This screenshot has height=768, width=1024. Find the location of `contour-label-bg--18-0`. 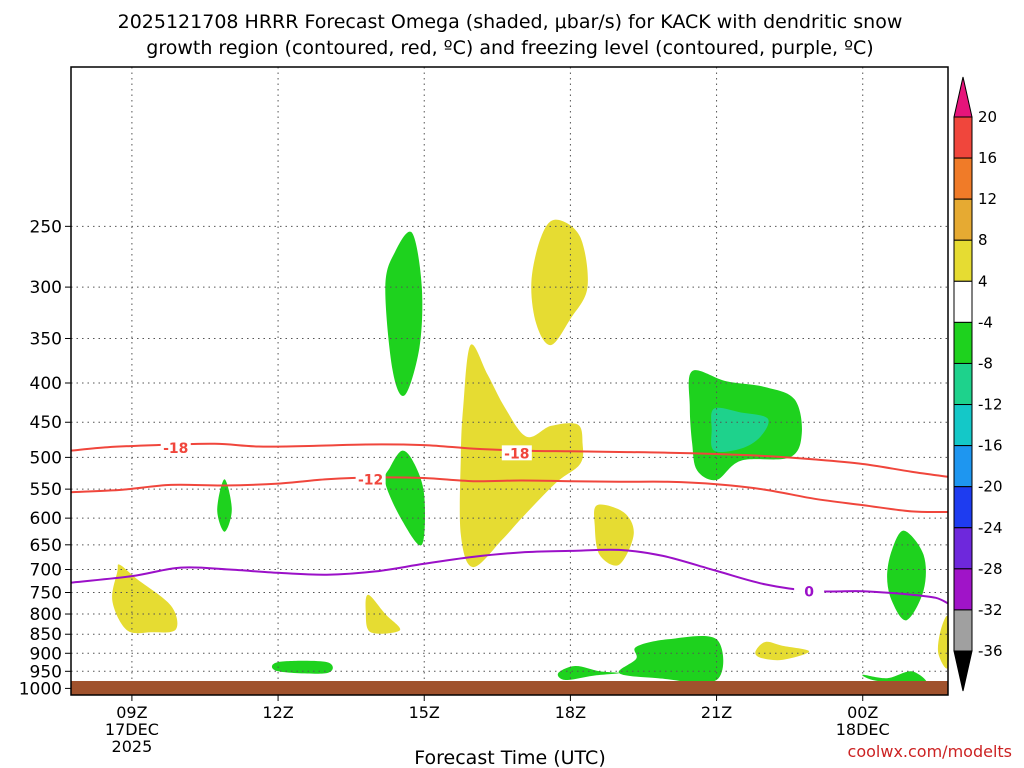

contour-label-bg--18-0 is located at coordinates (175, 447).